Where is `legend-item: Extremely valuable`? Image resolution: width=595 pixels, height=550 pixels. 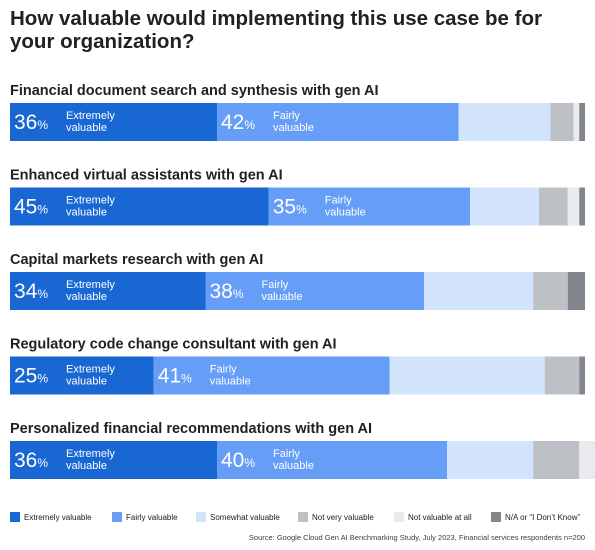 legend-item: Extremely valuable is located at coordinates (51, 517).